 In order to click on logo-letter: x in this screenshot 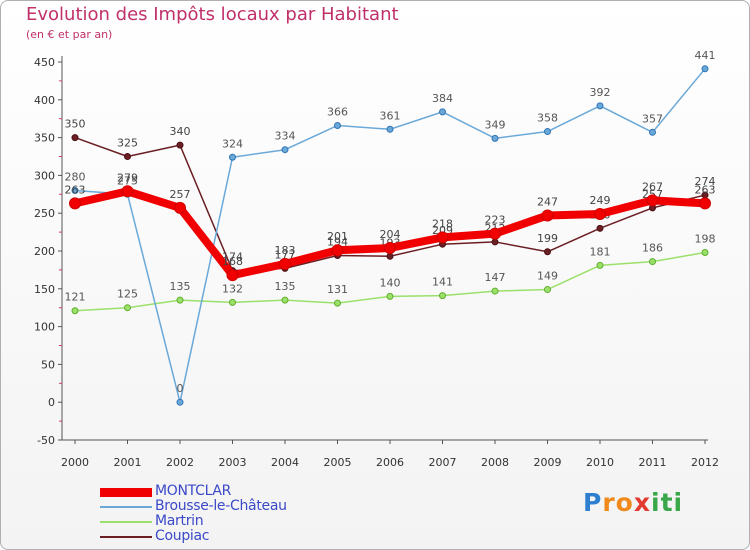, I will do `click(642, 502)`.